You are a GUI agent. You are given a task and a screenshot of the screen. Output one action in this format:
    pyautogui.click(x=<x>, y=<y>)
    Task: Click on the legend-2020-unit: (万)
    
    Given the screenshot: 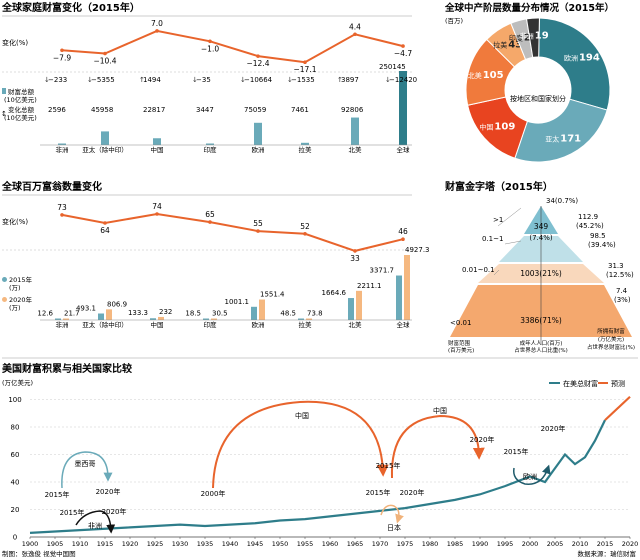 What is the action you would take?
    pyautogui.click(x=15, y=308)
    